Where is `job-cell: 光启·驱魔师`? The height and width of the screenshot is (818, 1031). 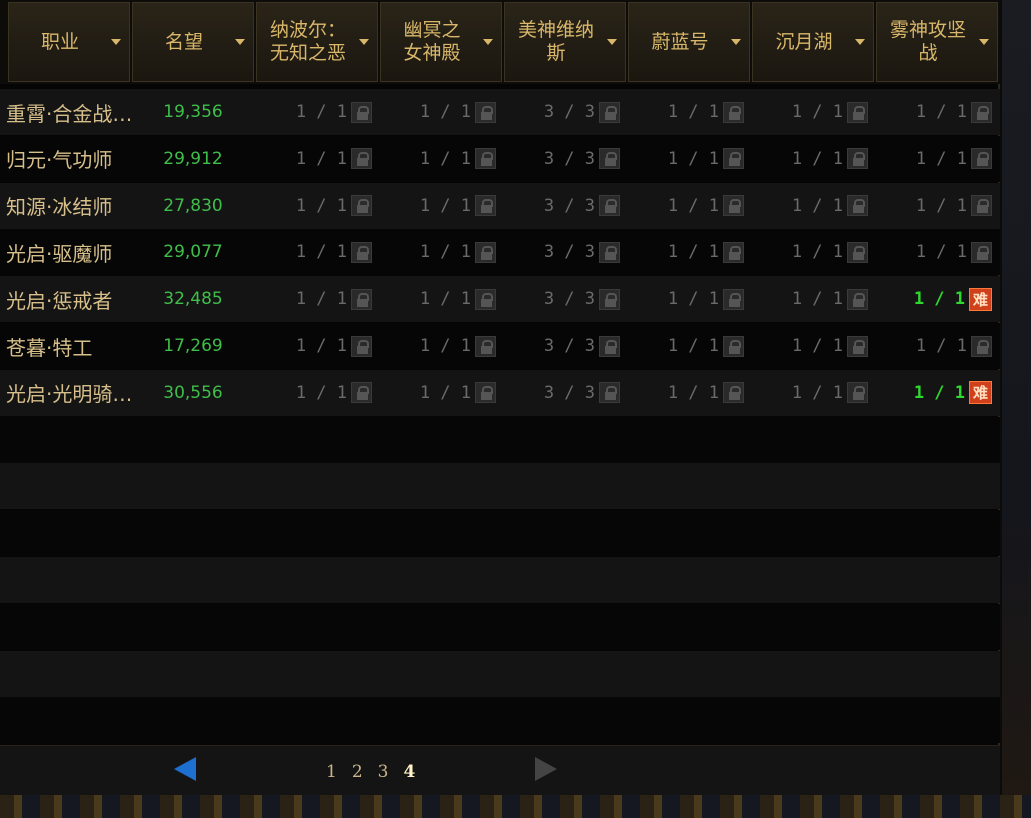 job-cell: 光启·驱魔师 is located at coordinates (59, 253).